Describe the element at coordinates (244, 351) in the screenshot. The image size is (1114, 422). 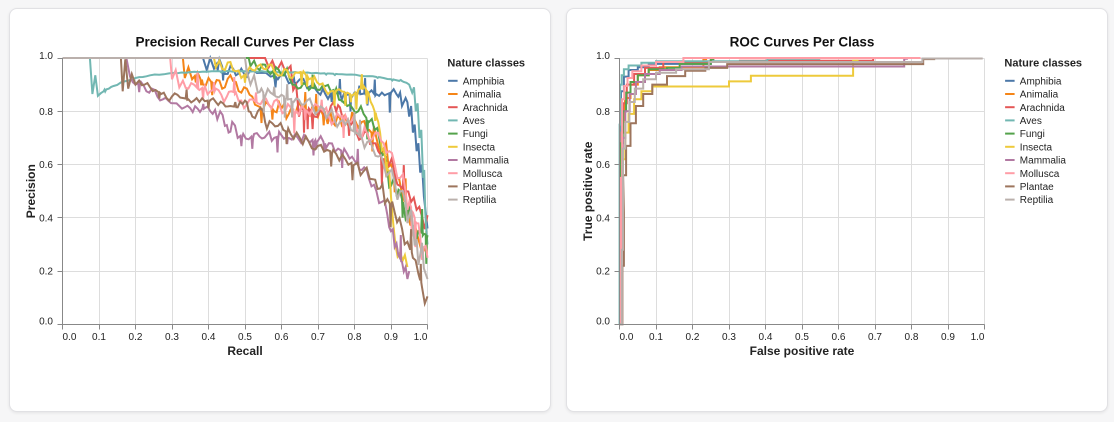
I see `svg-text: Recall` at that location.